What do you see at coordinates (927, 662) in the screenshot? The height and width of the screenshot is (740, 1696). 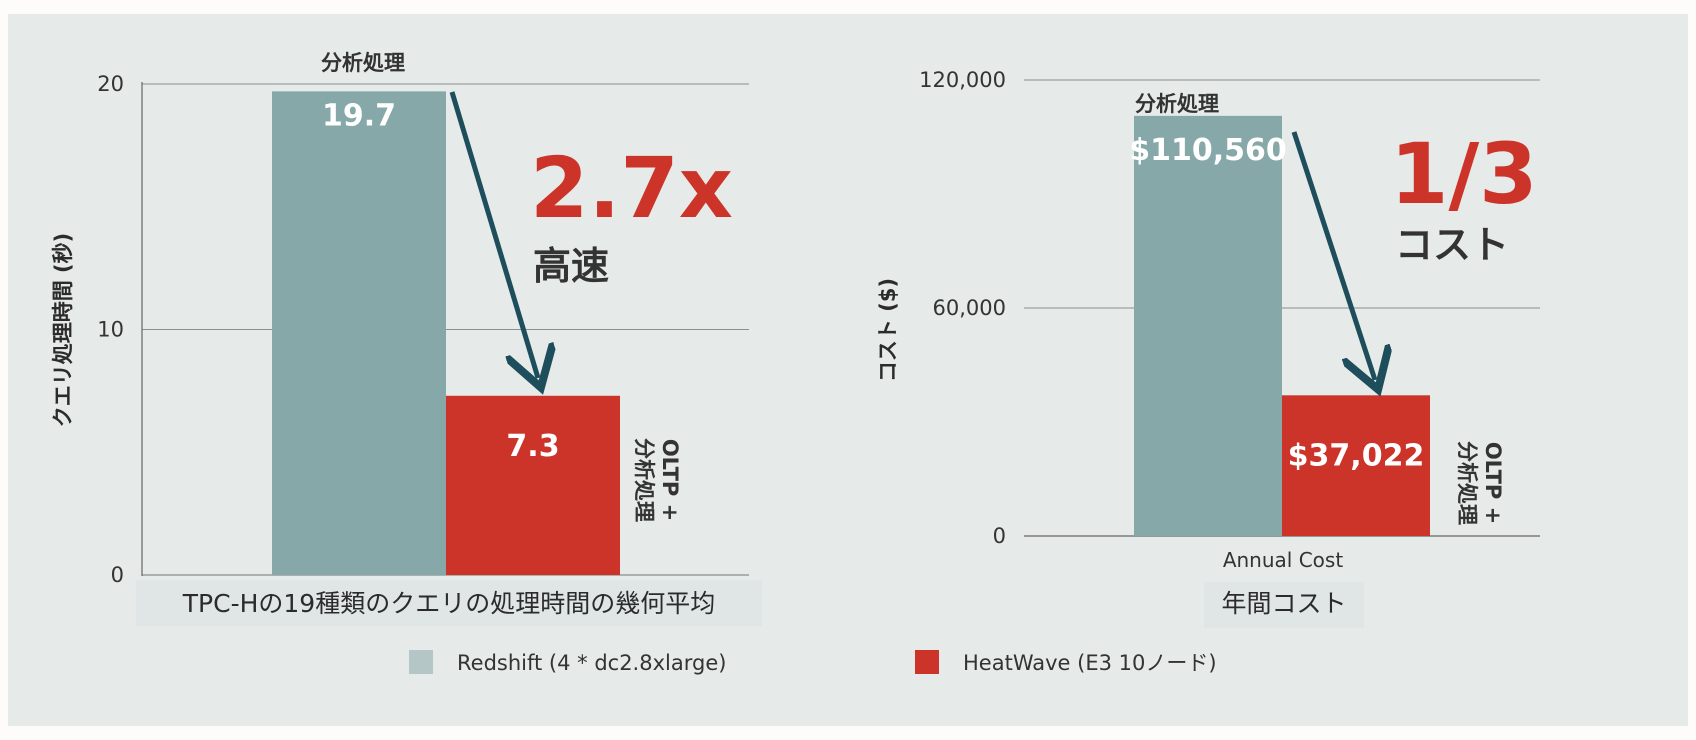 I see `legend-swatch-heatwave` at bounding box center [927, 662].